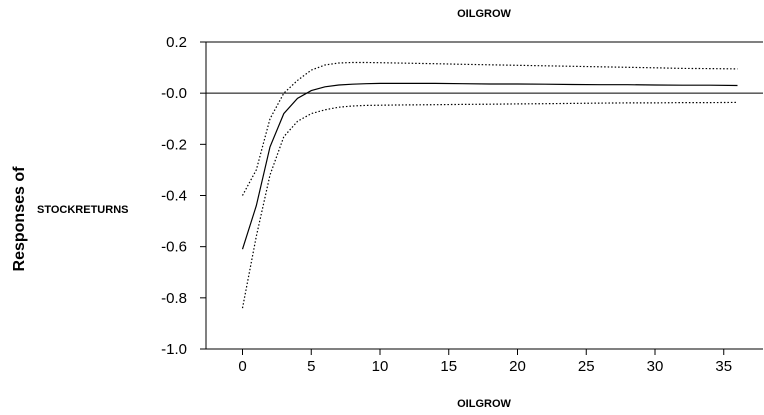 The width and height of the screenshot is (764, 415). Describe the element at coordinates (19, 219) in the screenshot. I see `y-axis-label-outer: Responses of` at that location.